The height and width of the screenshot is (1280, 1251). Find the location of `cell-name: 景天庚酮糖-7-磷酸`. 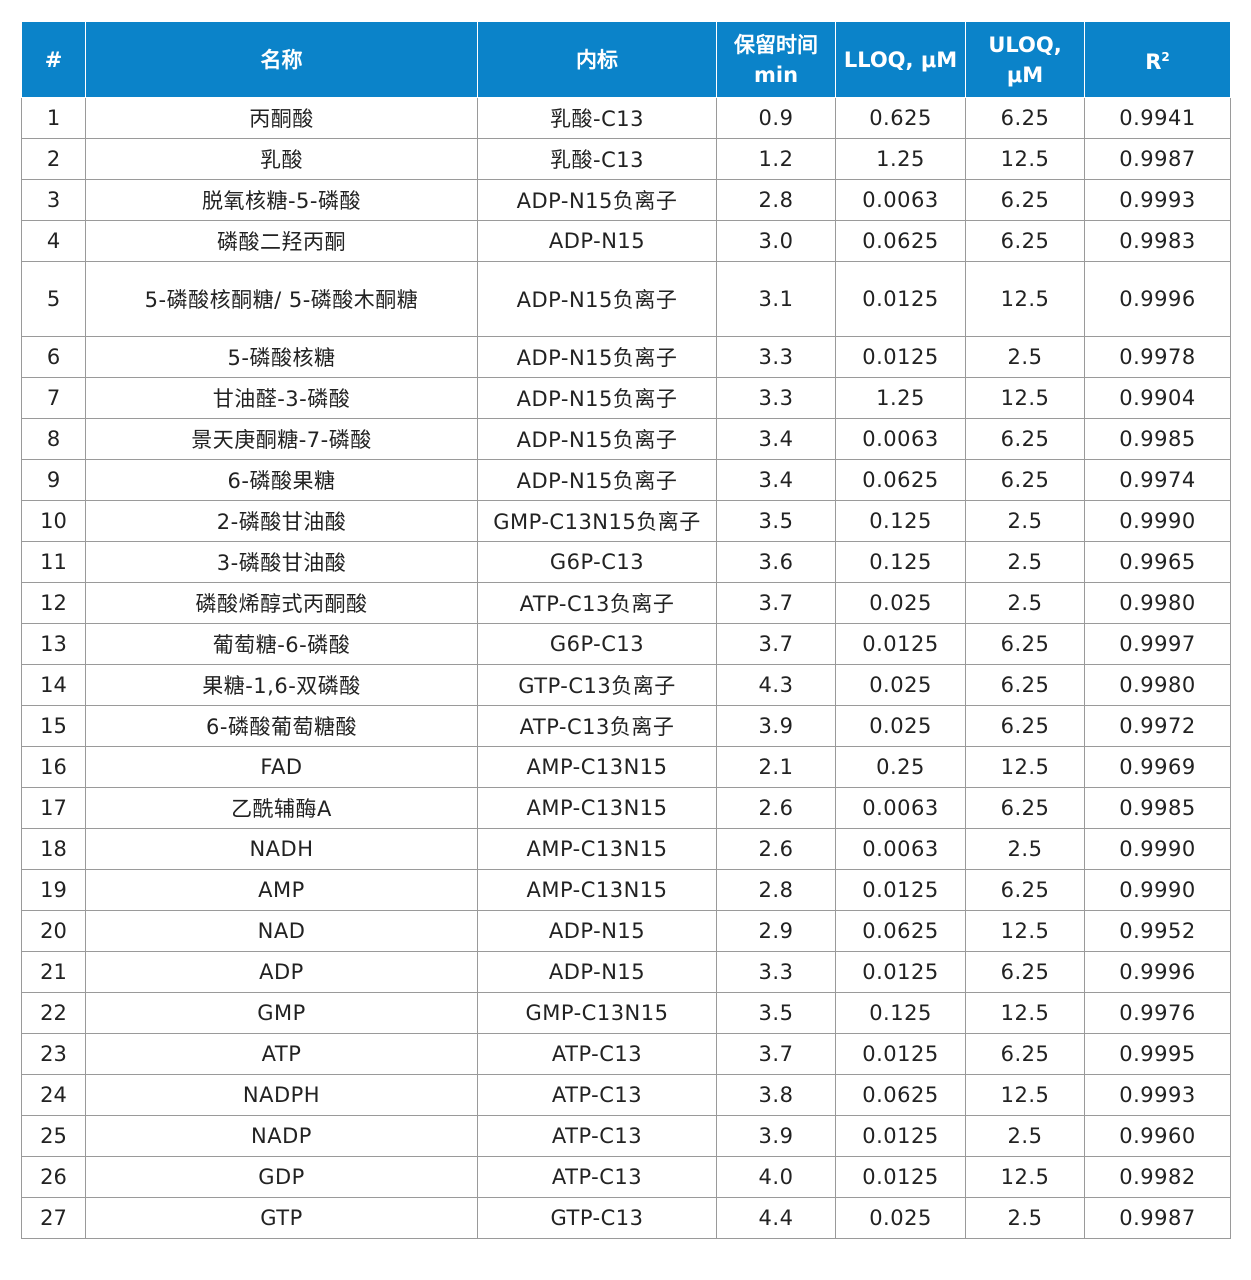

cell-name: 景天庚酮糖-7-磷酸 is located at coordinates (281, 439).